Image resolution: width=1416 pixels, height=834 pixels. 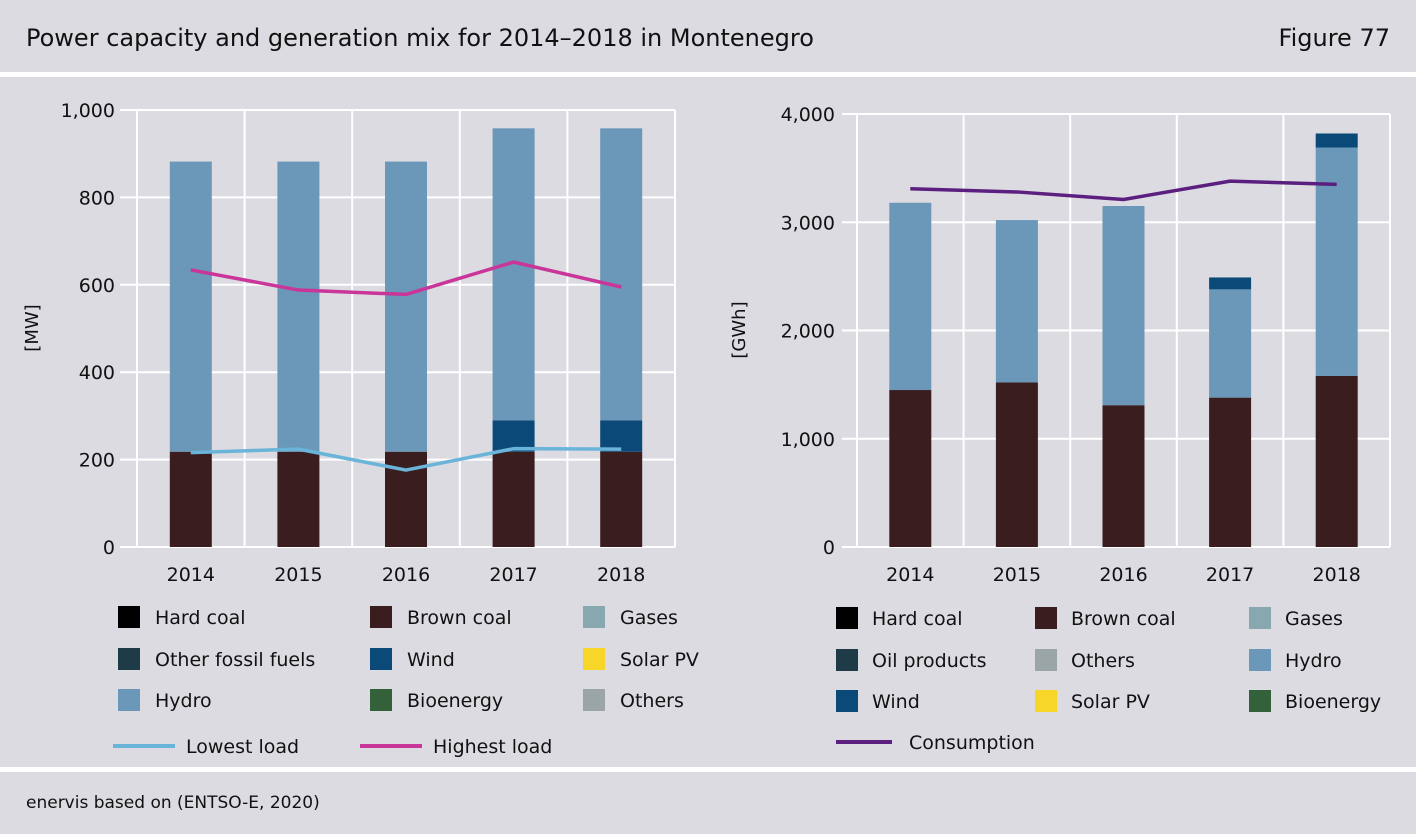 I want to click on y-tick-label: 4,000, so click(x=808, y=115).